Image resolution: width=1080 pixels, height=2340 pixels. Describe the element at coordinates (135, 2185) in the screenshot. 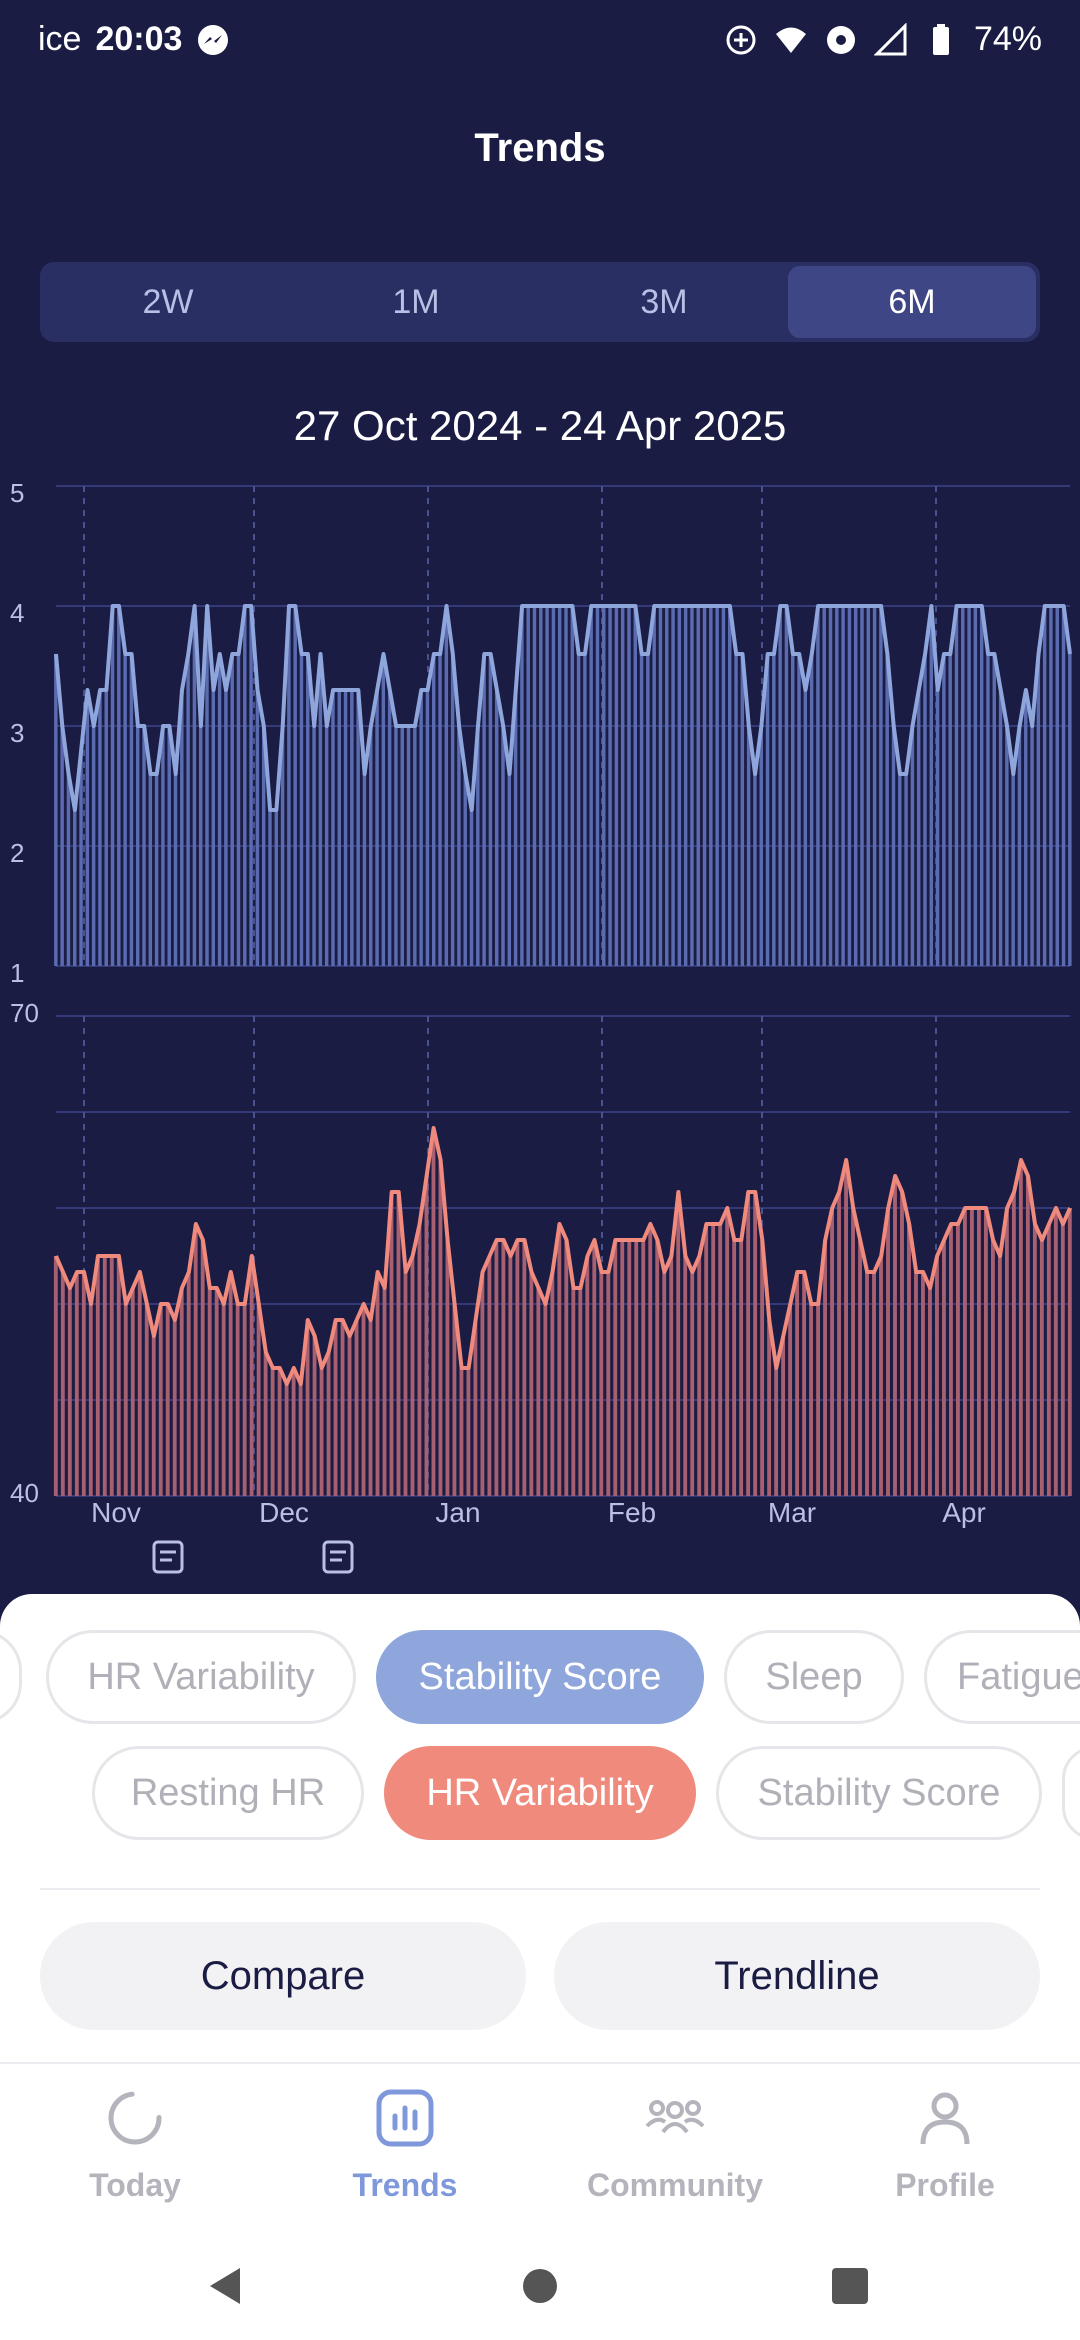

I see `tab-today-label: Today` at that location.